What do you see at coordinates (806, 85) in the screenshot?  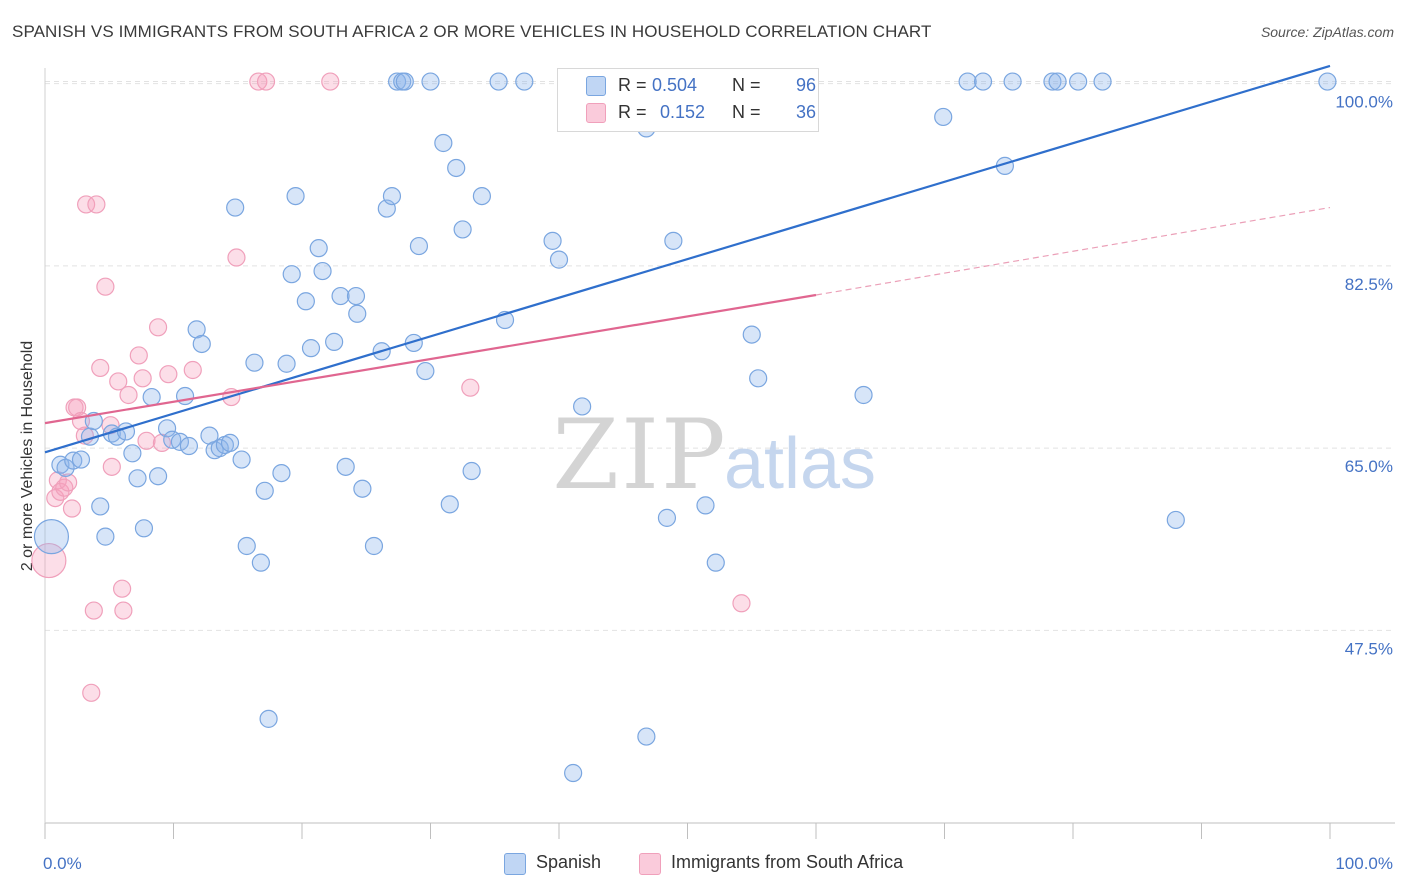 I see `legend-n-value-spanish: 96` at bounding box center [806, 85].